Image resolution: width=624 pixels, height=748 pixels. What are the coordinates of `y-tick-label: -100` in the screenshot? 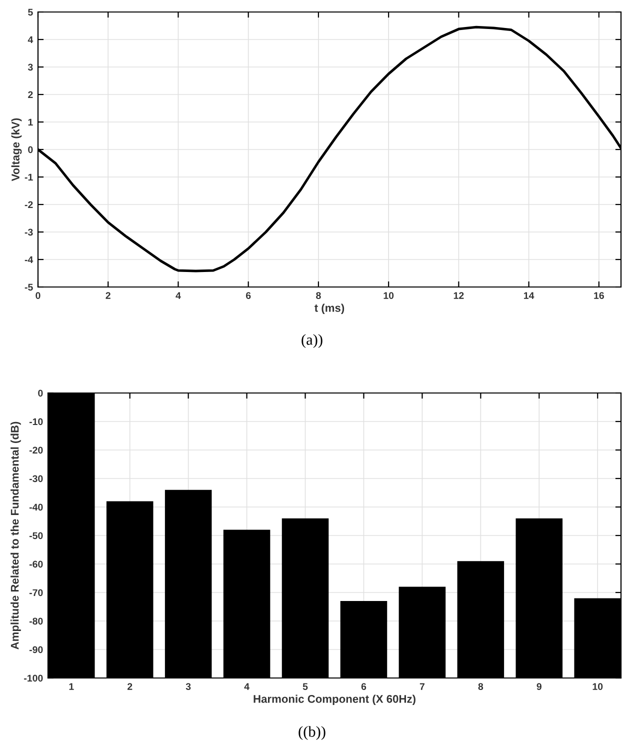 It's located at (33, 678).